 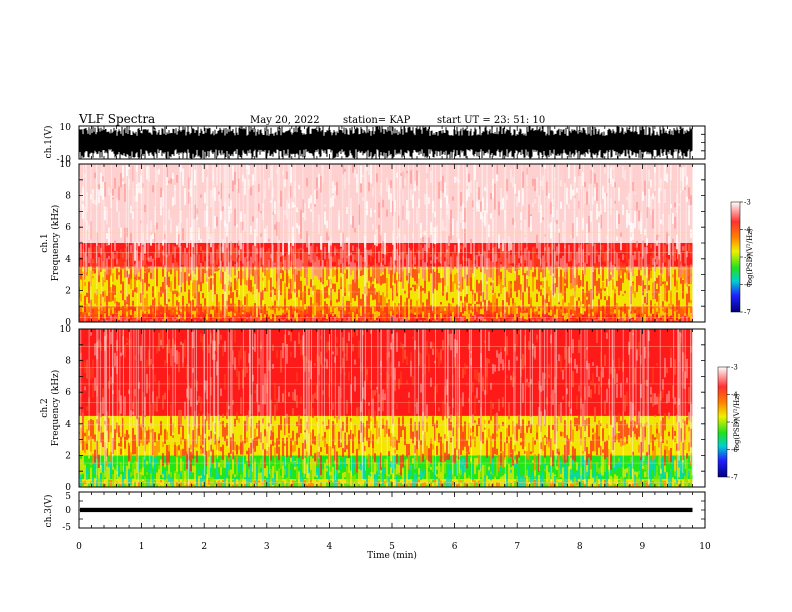 I want to click on x-tick-label: 9, so click(x=643, y=547).